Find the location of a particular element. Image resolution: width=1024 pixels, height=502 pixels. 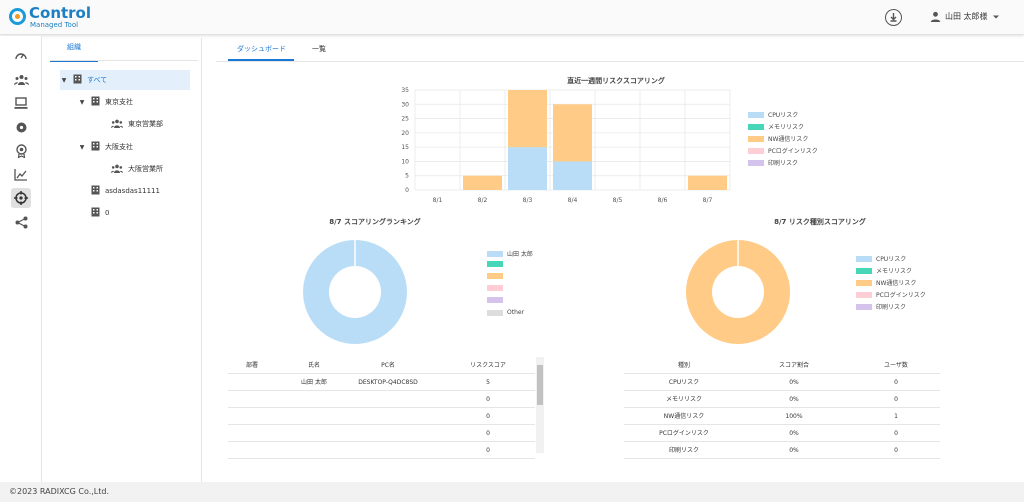

tab-active-indicator is located at coordinates (261, 60).